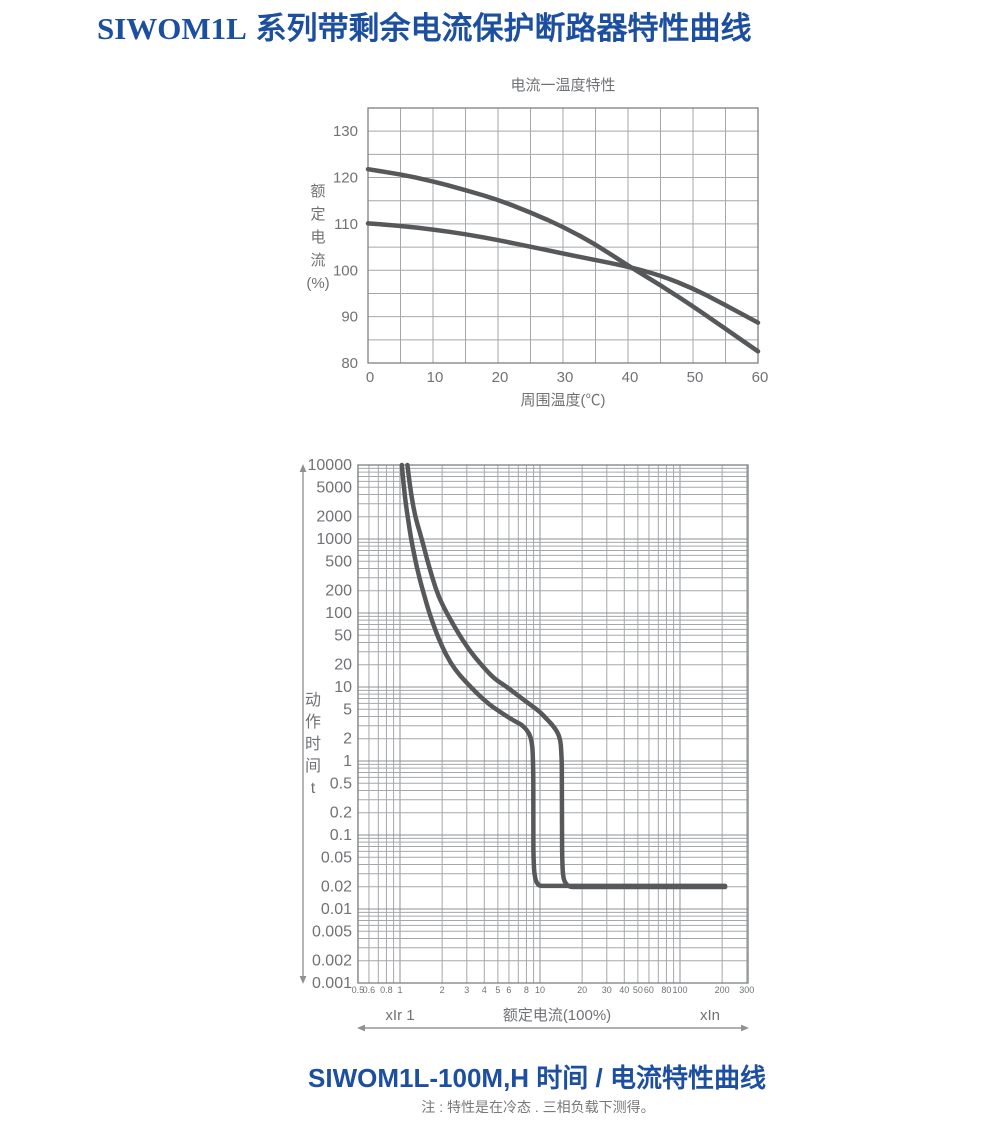 The width and height of the screenshot is (1000, 1121). Describe the element at coordinates (370, 377) in the screenshot. I see `x-tick-label: 0` at that location.